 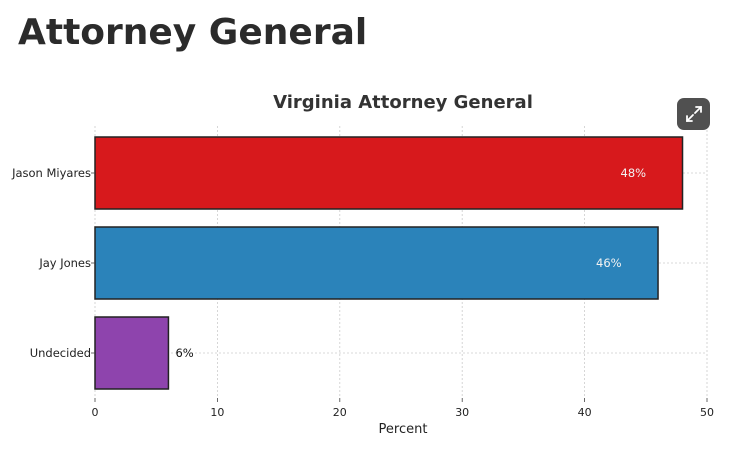 I want to click on value-label: 6%, so click(x=184, y=353).